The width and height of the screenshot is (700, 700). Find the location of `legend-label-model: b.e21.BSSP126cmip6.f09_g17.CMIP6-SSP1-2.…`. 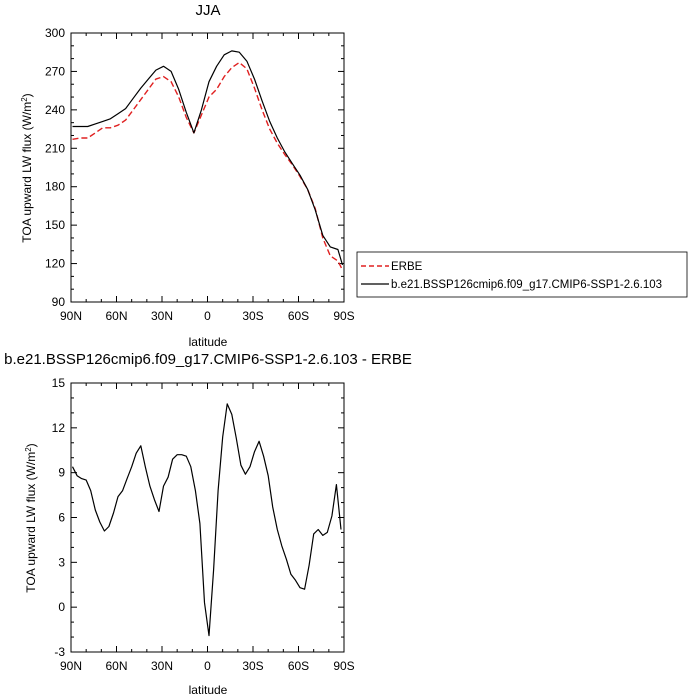

legend-label-model: b.e21.BSSP126cmip6.f09_g17.CMIP6-SSP1-2.… is located at coordinates (526, 285).